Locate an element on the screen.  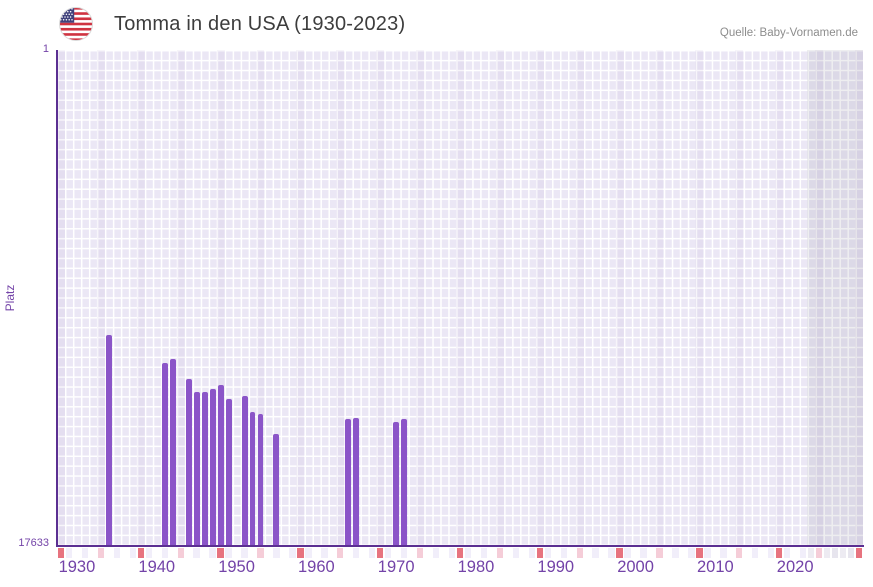
ruler-cell-1974 is located at coordinates (428, 552).